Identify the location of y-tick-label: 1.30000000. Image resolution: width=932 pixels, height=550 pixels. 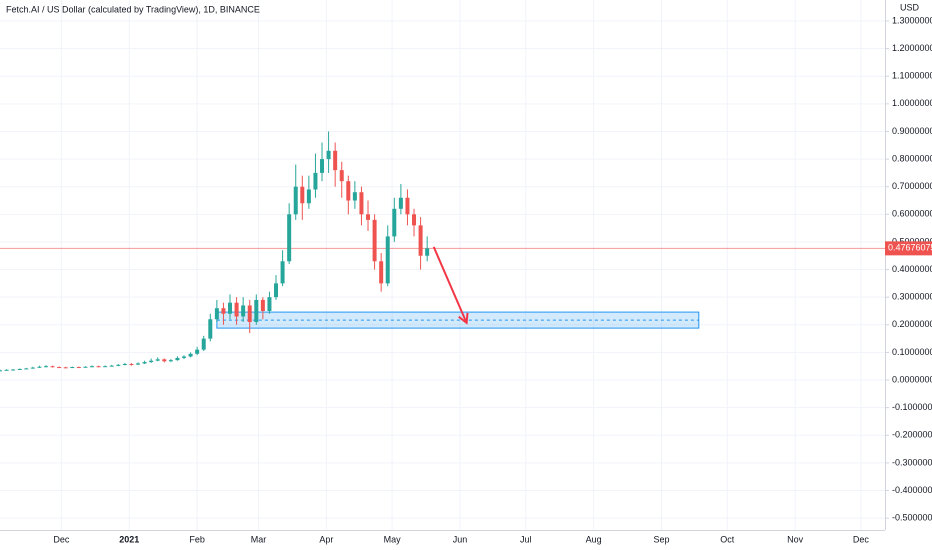
(912, 20).